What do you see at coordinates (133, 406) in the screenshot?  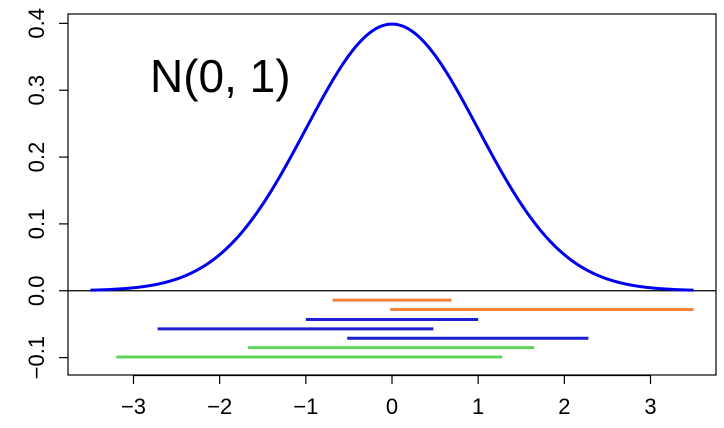 I see `x-tick-label: −3` at bounding box center [133, 406].